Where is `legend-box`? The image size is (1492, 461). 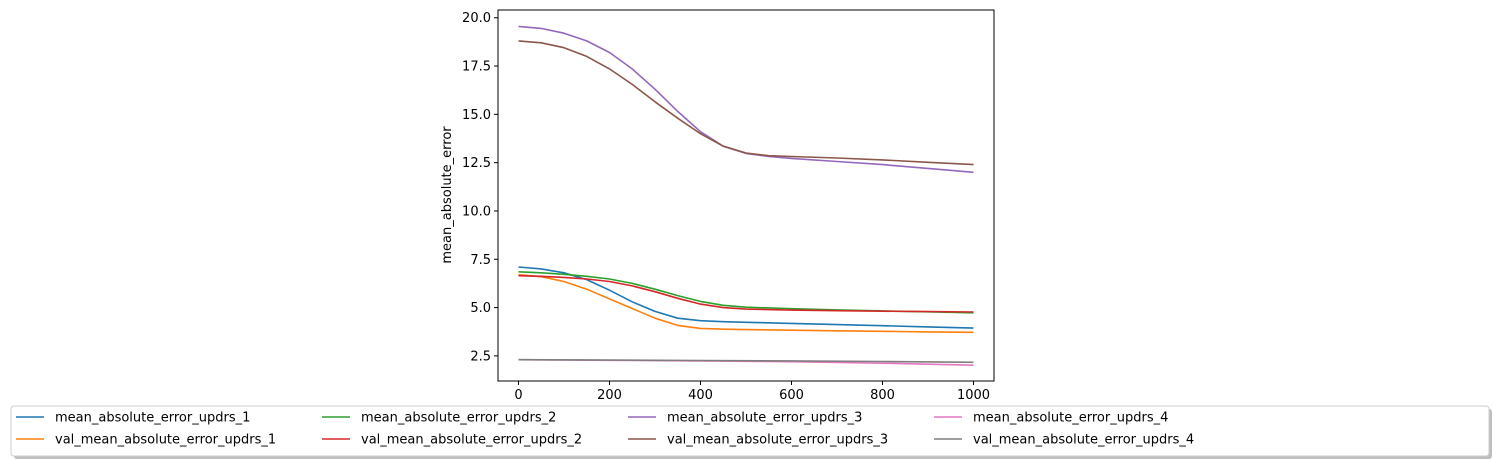 legend-box is located at coordinates (750, 431).